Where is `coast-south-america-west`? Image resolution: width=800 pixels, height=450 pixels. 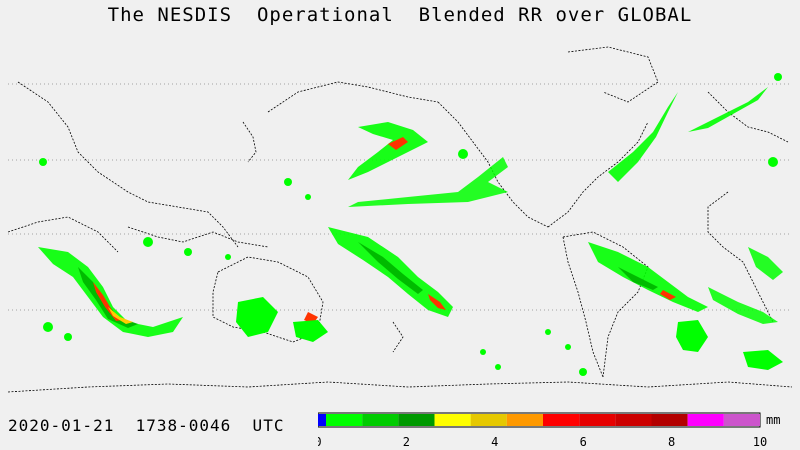
coast-south-america-west is located at coordinates (583, 307).